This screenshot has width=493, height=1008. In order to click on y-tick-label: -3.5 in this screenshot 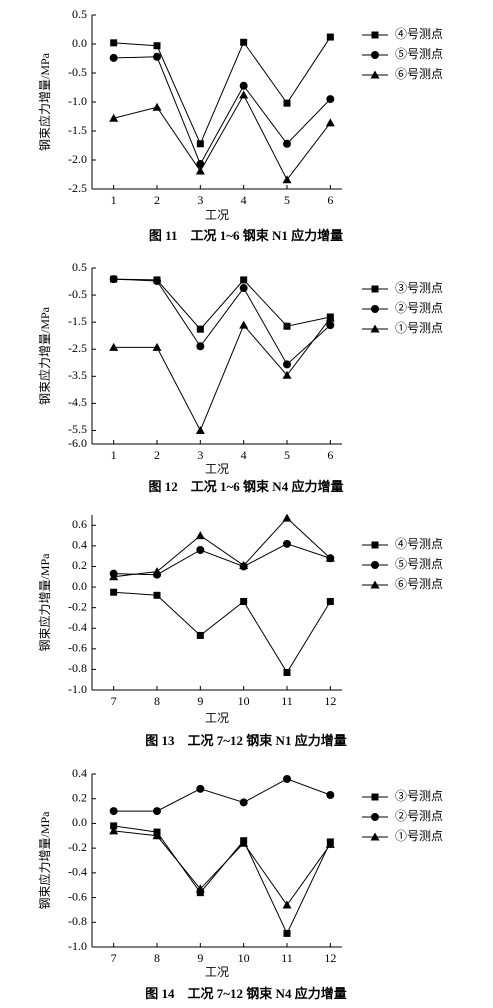, I will do `click(77, 375)`.